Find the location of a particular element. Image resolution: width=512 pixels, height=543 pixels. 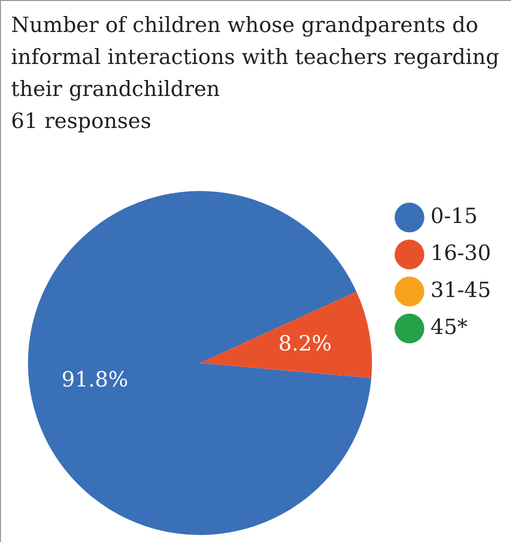

legend-label: 16-30 is located at coordinates (461, 252).